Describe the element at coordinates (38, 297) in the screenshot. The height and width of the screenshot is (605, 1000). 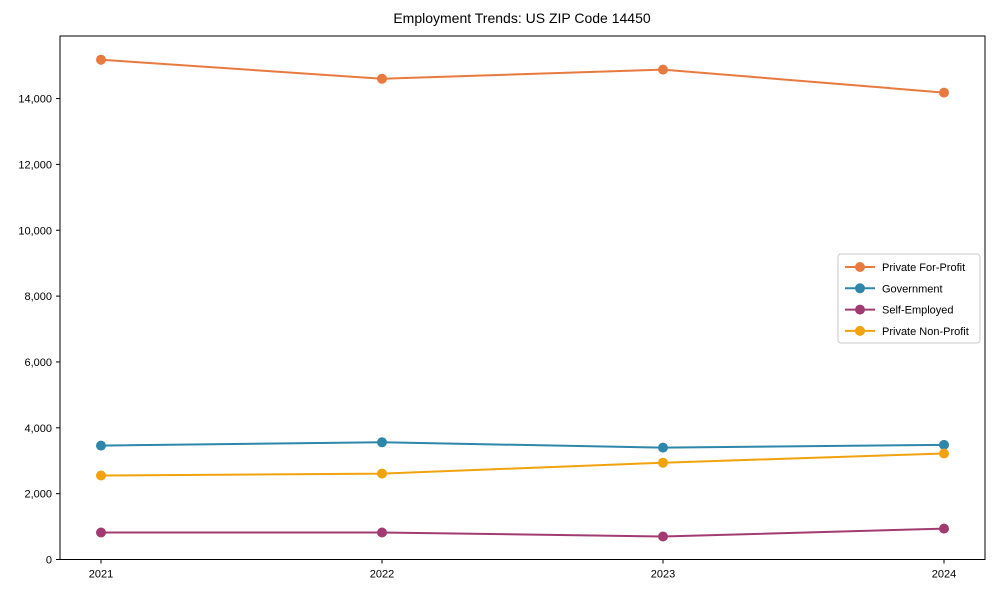
I see `y-tick-label: 8,000` at that location.